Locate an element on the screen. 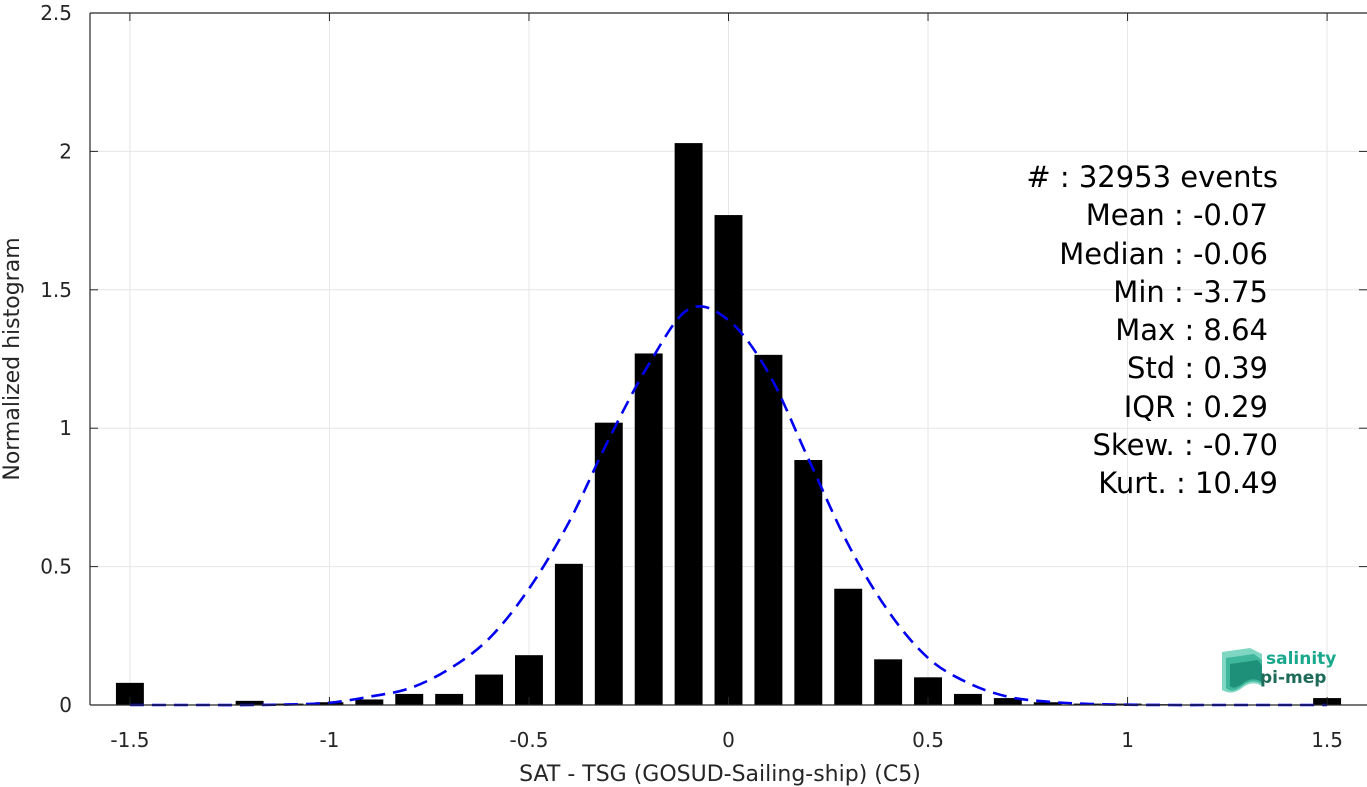 This screenshot has height=787, width=1367. x-tick-label: 1.5 is located at coordinates (1327, 740).